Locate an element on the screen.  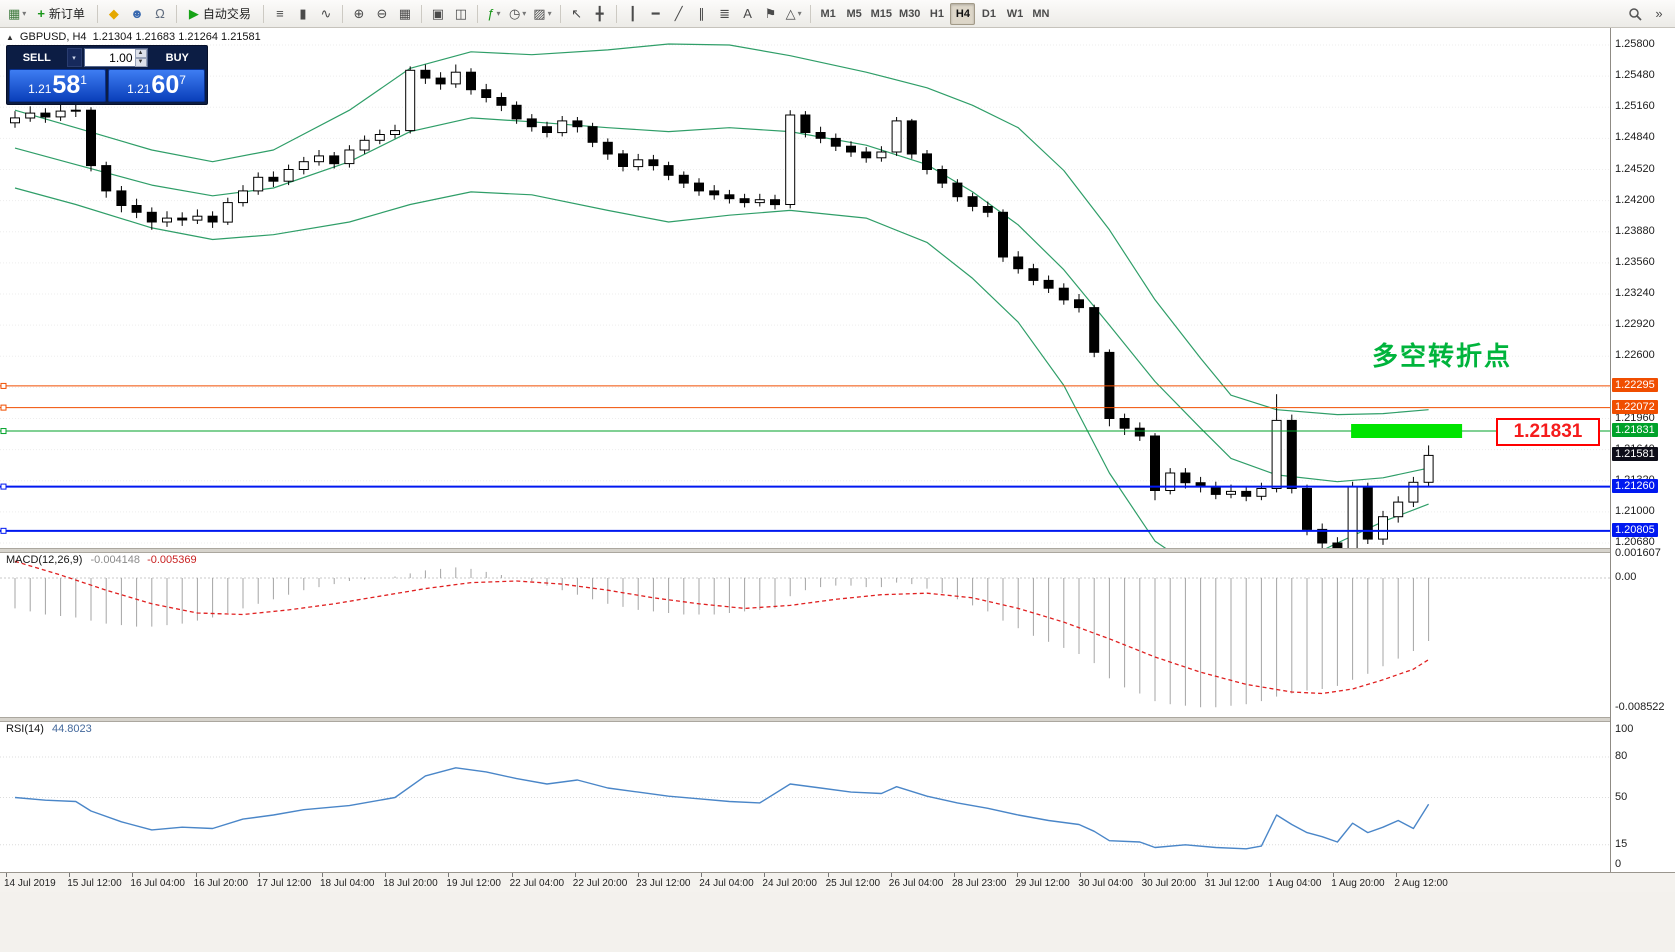
toolbar-overflow-button: » is located at coordinates (1659, 14).